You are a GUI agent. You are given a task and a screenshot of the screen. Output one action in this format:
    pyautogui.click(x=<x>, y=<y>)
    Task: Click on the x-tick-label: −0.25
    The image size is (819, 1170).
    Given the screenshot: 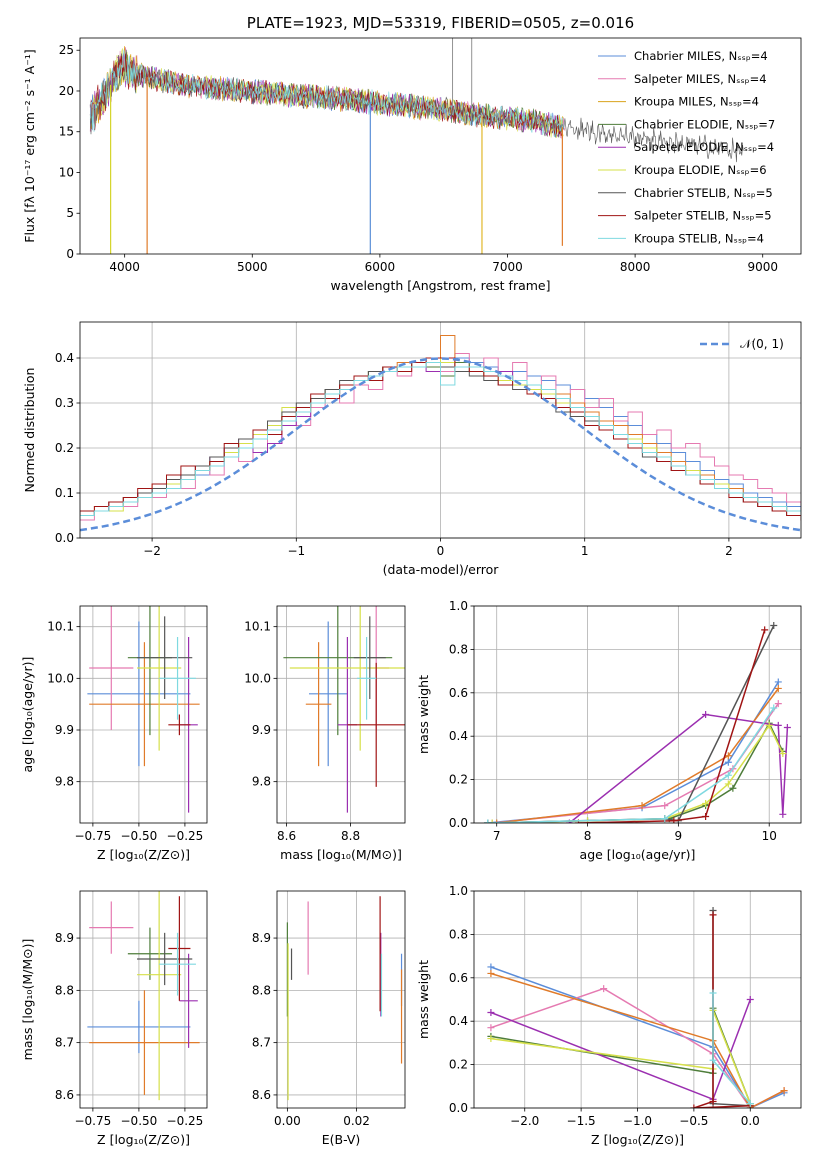 What is the action you would take?
    pyautogui.click(x=185, y=836)
    